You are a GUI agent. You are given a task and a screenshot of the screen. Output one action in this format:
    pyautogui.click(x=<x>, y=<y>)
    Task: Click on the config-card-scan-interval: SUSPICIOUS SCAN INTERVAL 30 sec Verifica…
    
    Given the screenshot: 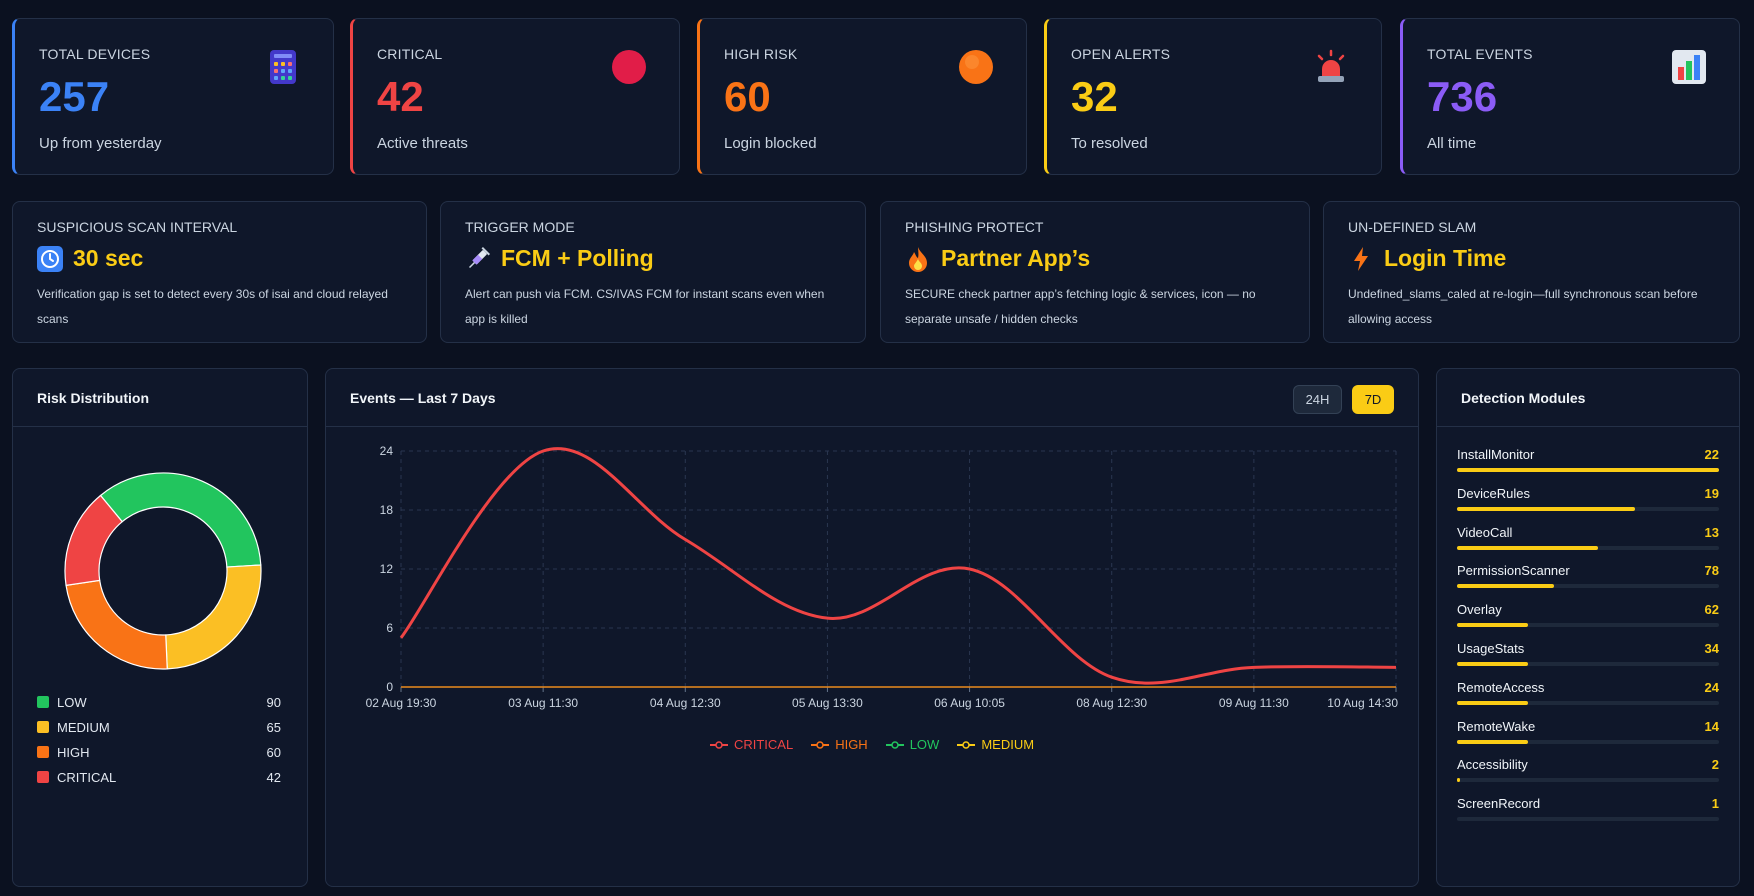 What is the action you would take?
    pyautogui.click(x=219, y=272)
    